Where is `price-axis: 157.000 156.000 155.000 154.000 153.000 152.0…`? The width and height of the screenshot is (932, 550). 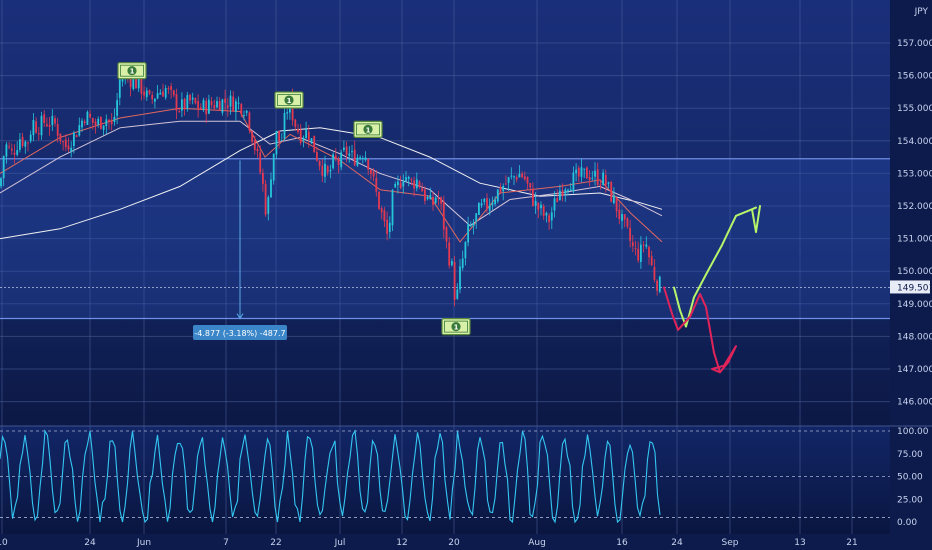
price-axis: 157.000 156.000 155.000 154.000 153.000 152.0… is located at coordinates (911, 223).